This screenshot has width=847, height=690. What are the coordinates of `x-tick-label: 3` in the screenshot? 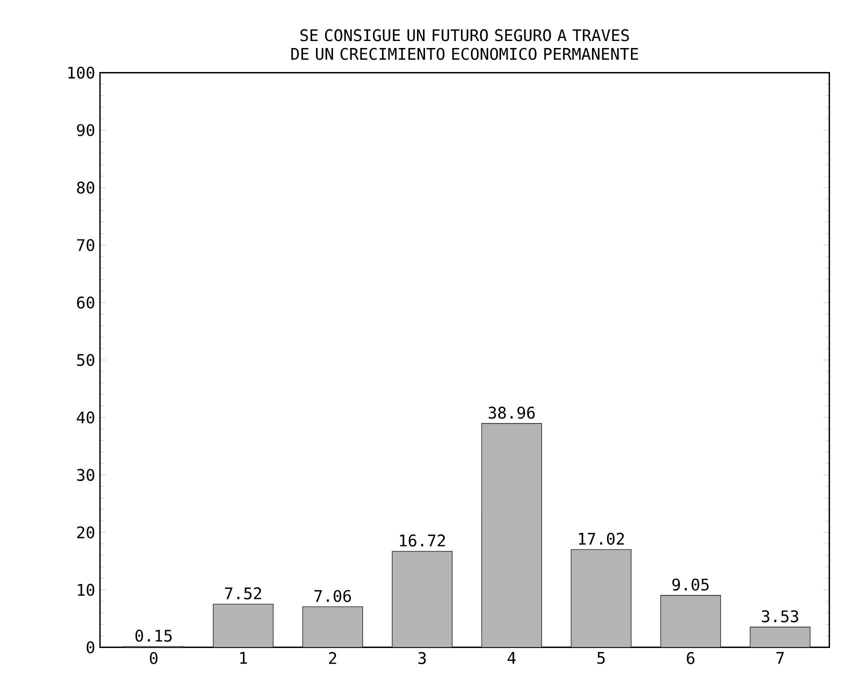 It's located at (422, 658).